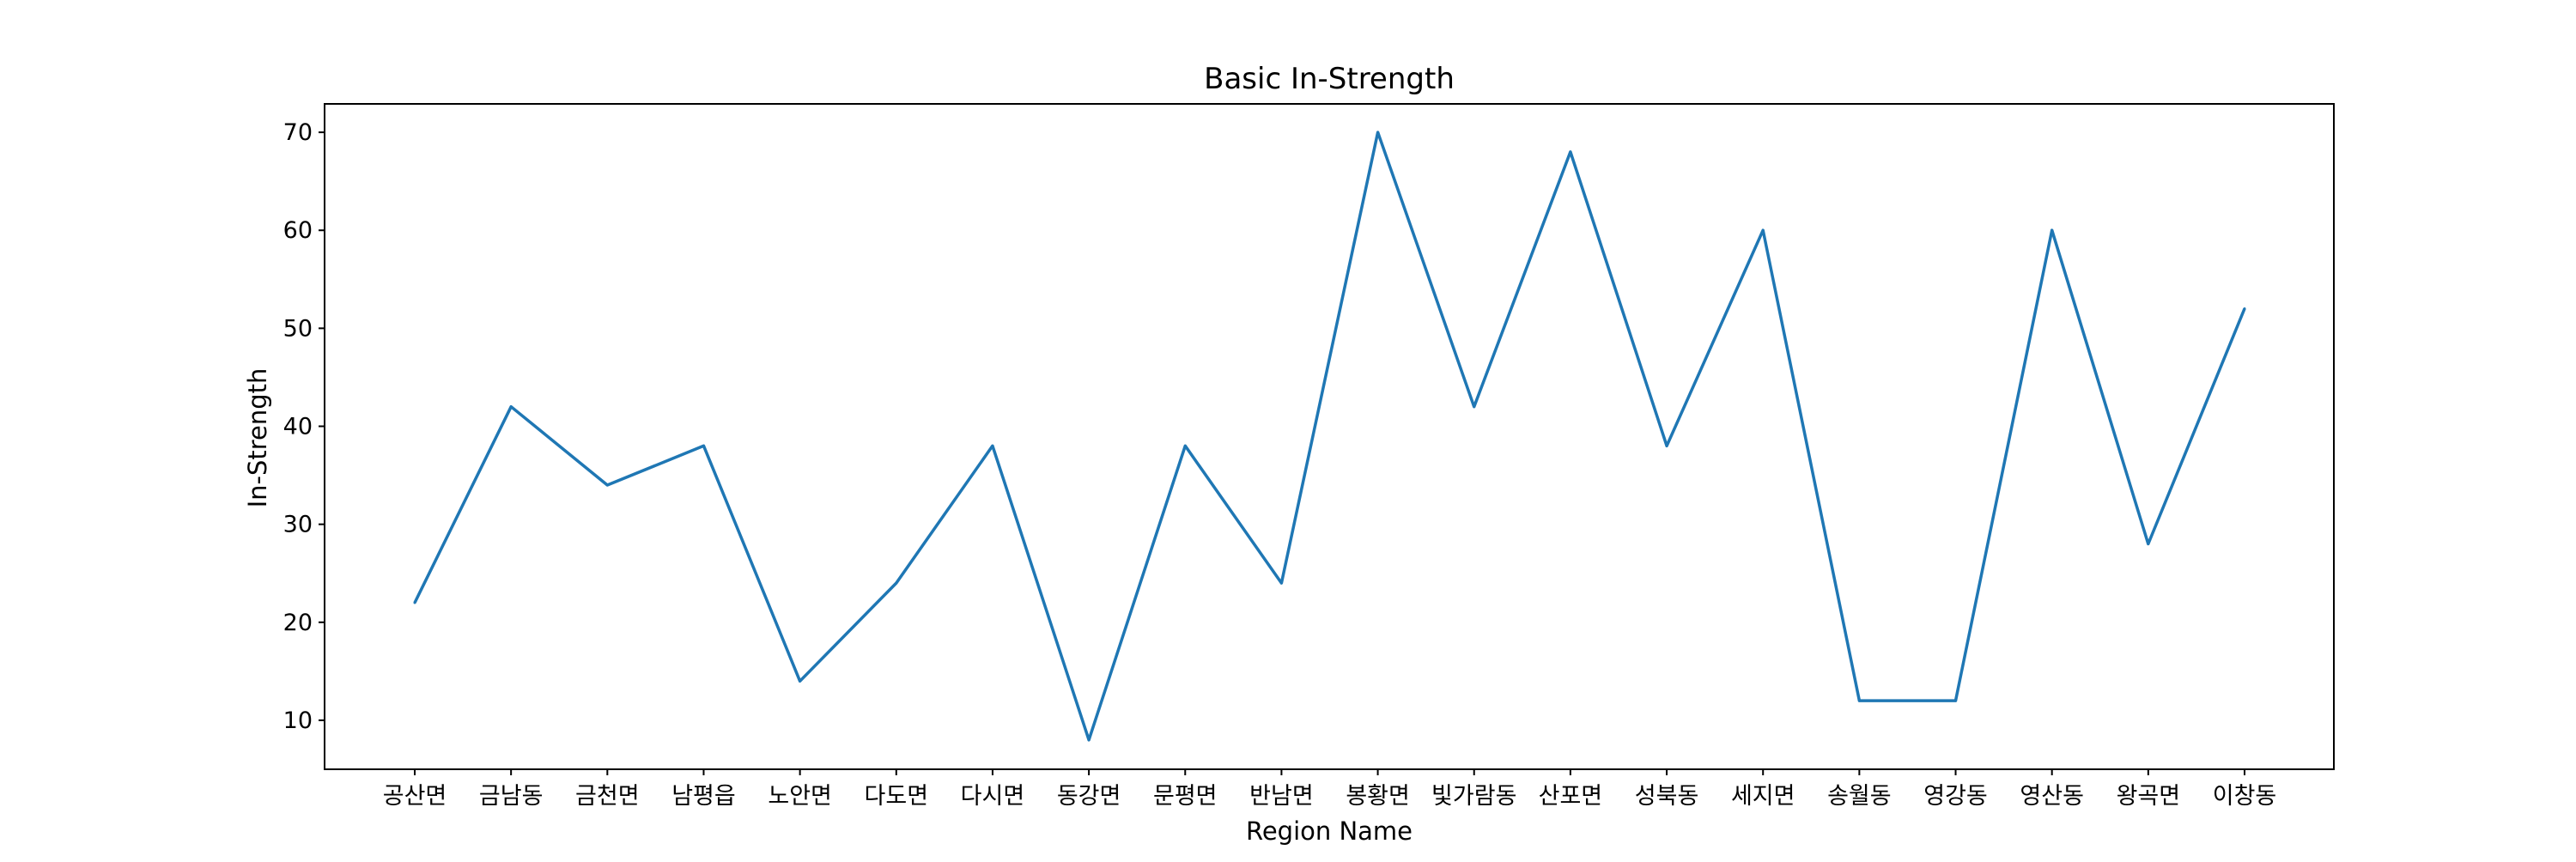 The width and height of the screenshot is (2576, 862). What do you see at coordinates (1089, 796) in the screenshot?
I see `x-tick-label: 동강면` at bounding box center [1089, 796].